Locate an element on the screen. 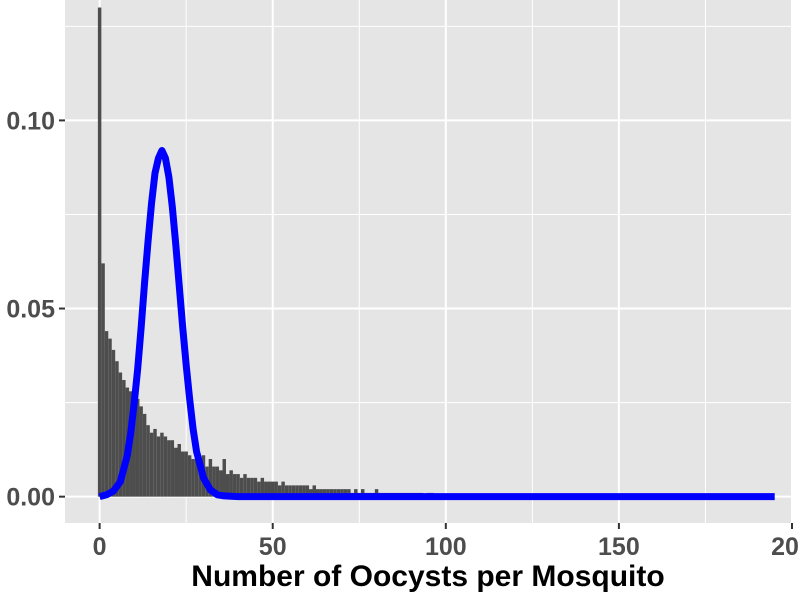 This screenshot has width=800, height=592. y-axis-ticks: 0.00 0.05 0.10 is located at coordinates (35, 309).